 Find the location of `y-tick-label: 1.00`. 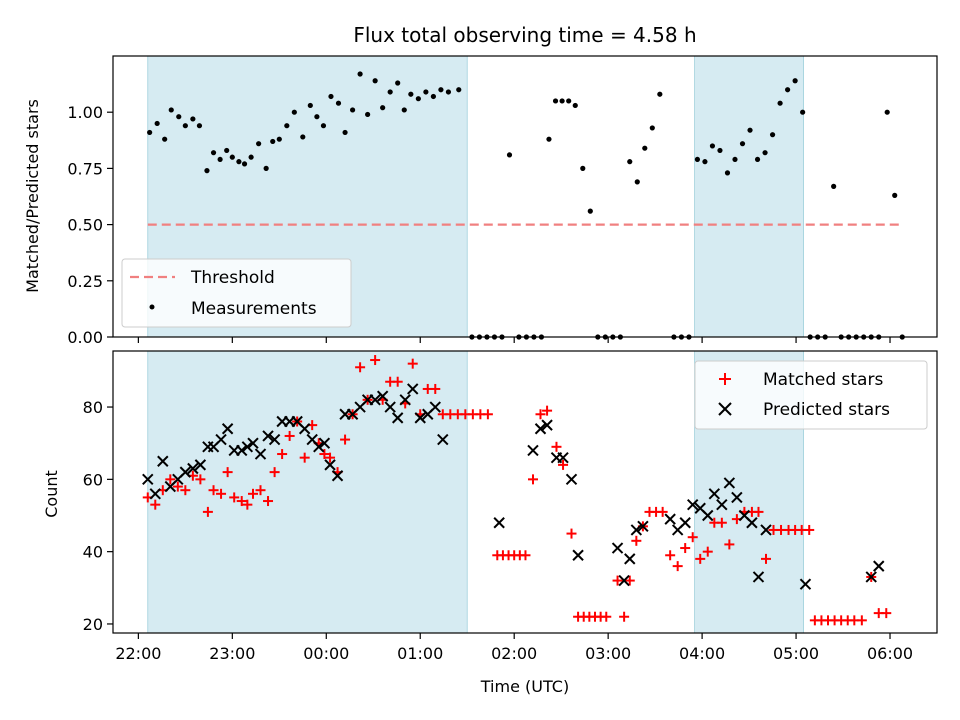

y-tick-label: 1.00 is located at coordinates (85, 112).